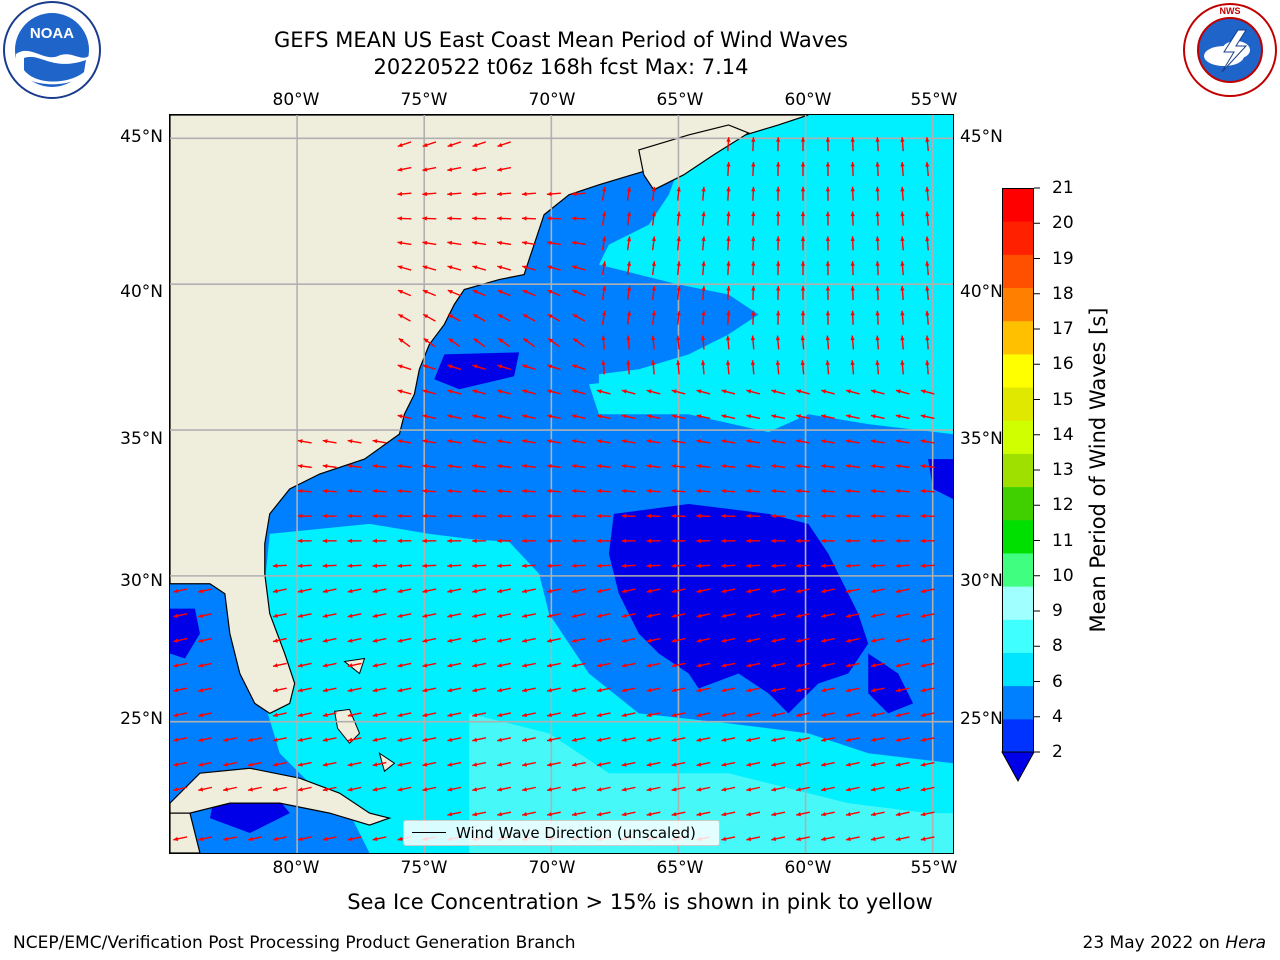 The height and width of the screenshot is (960, 1280). I want to click on field-under-2-sw, so click(185, 633).